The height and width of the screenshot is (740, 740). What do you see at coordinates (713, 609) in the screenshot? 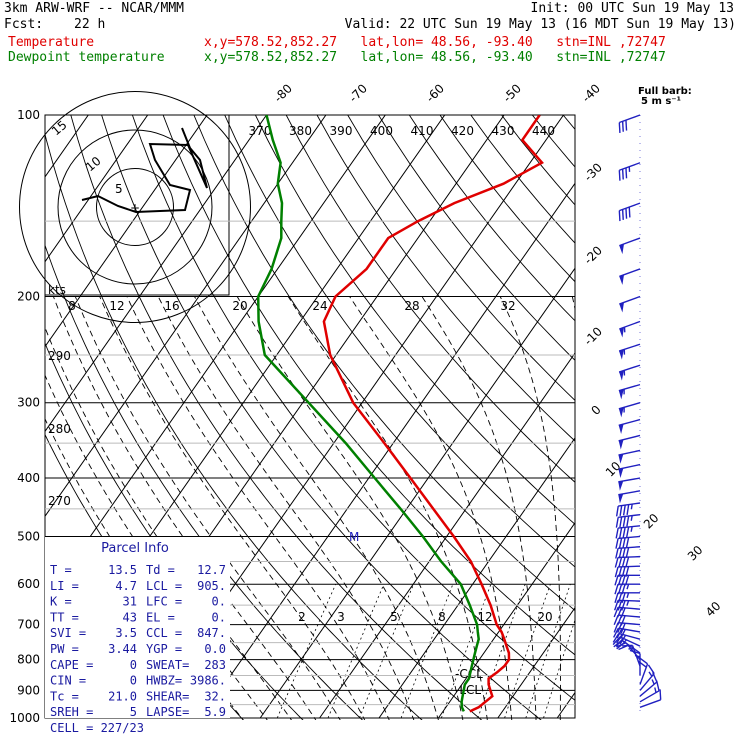
I see `isotherm-label: 40` at bounding box center [713, 609].